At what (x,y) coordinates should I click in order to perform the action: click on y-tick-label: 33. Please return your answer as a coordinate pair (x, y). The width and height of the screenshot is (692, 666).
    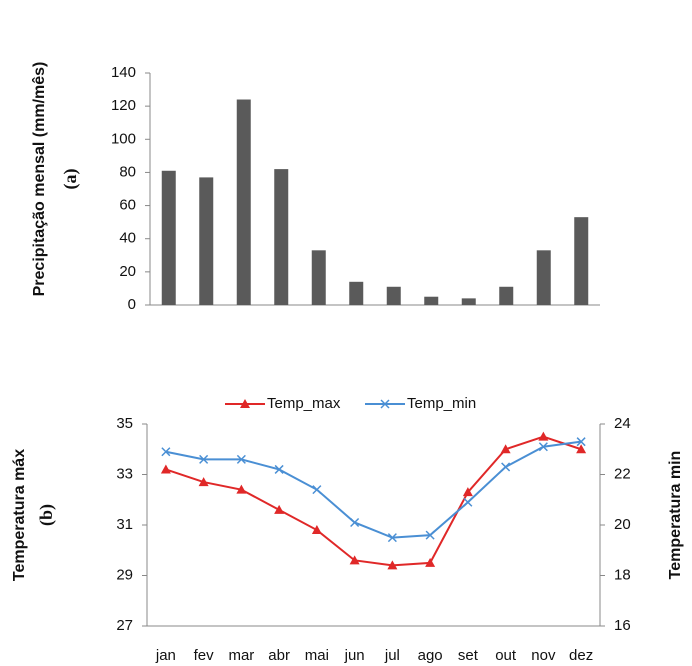
    Looking at the image, I should click on (124, 473).